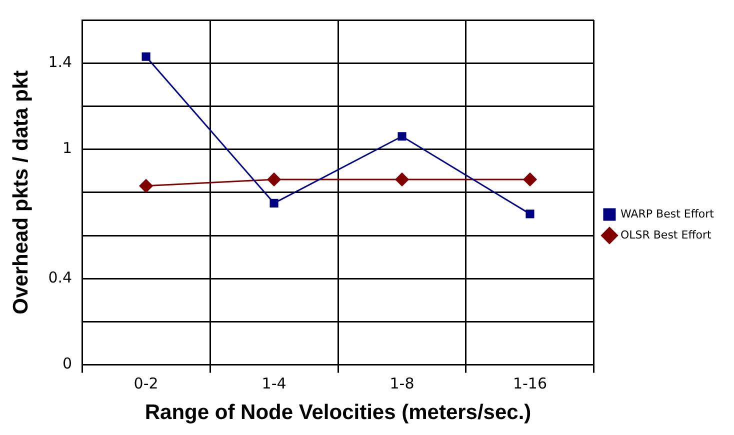 The image size is (734, 435). What do you see at coordinates (60, 277) in the screenshot?
I see `y-tick-label: 0.4` at bounding box center [60, 277].